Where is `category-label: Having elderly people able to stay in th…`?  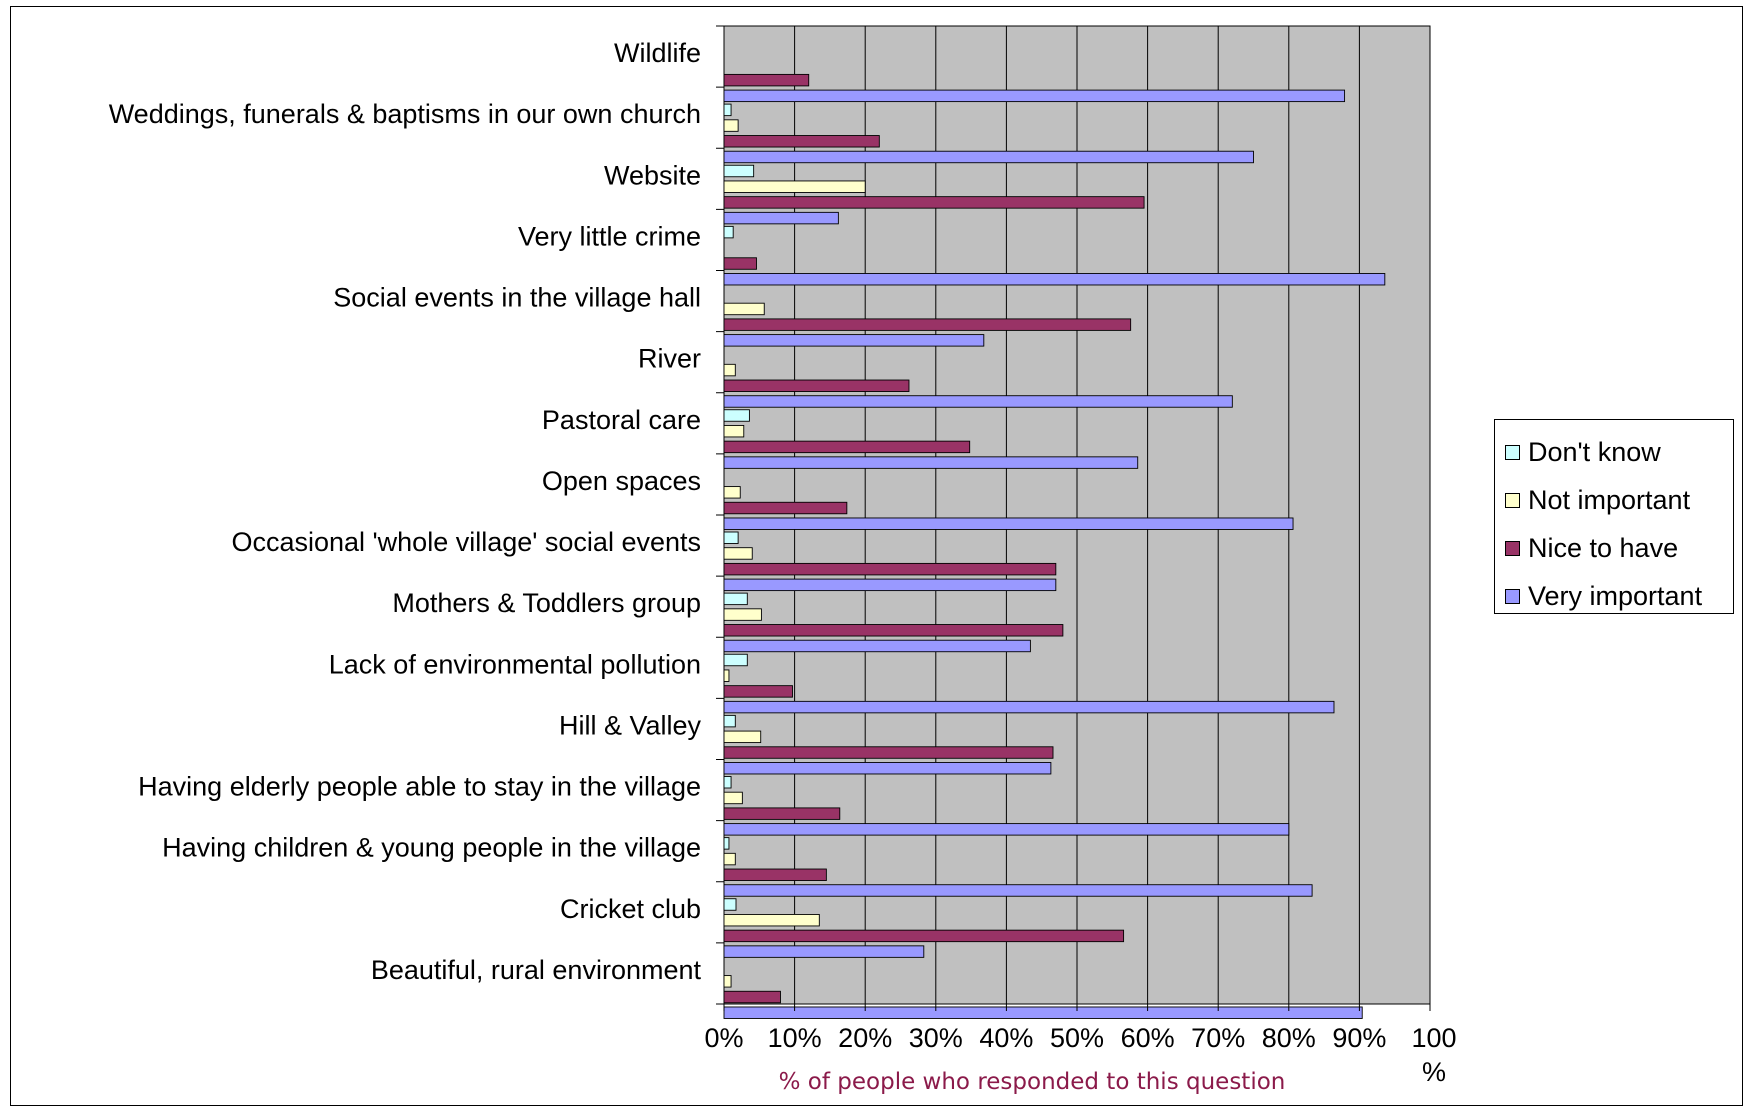
category-label: Having elderly people able to stay in th… is located at coordinates (419, 787).